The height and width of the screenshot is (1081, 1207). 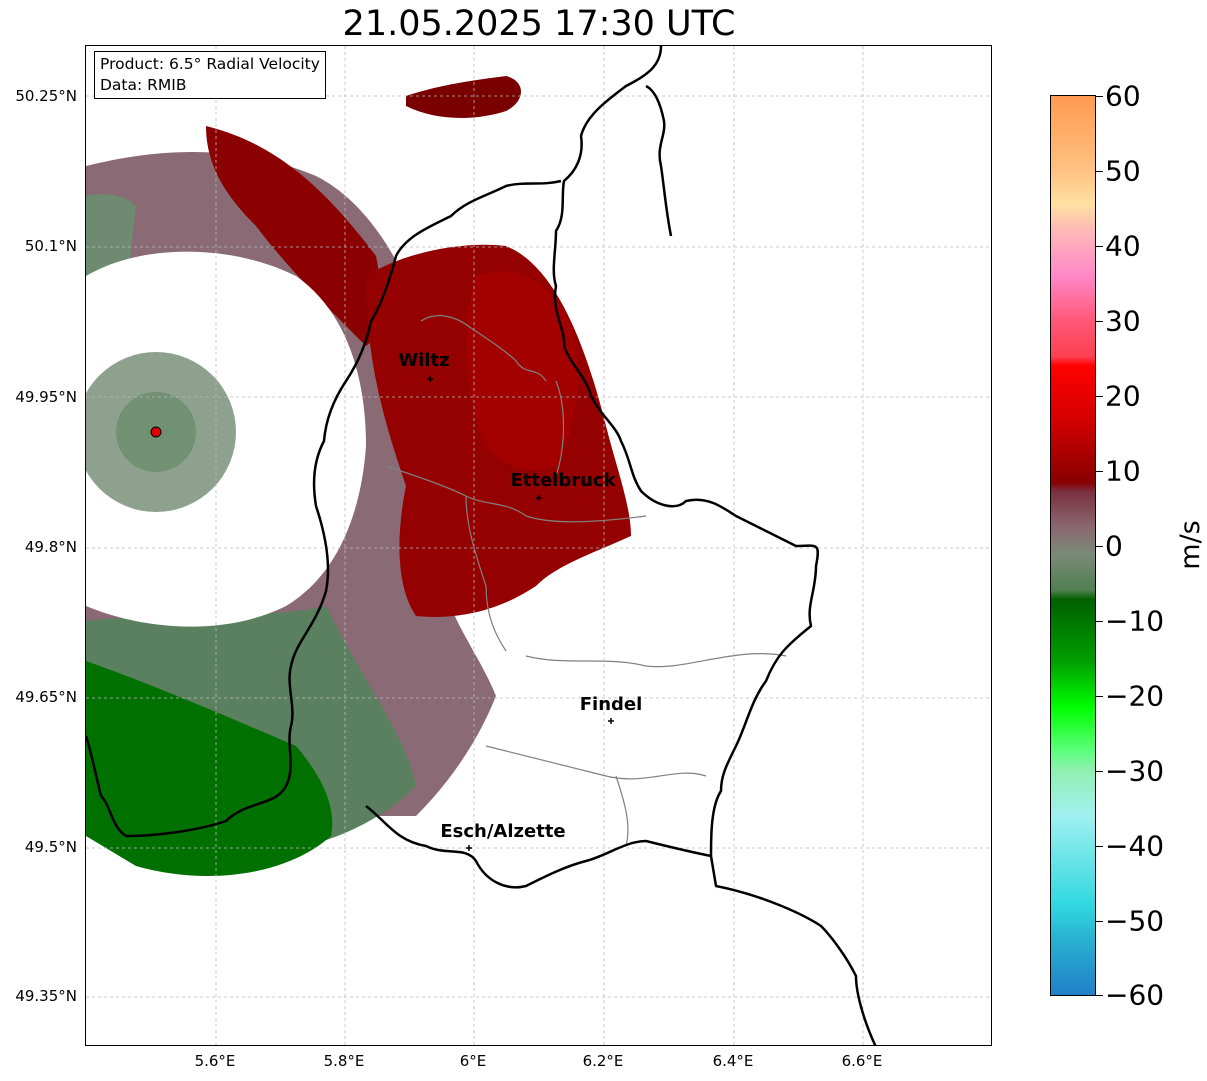 I want to click on colorbar-tick: −60, so click(x=1135, y=995).